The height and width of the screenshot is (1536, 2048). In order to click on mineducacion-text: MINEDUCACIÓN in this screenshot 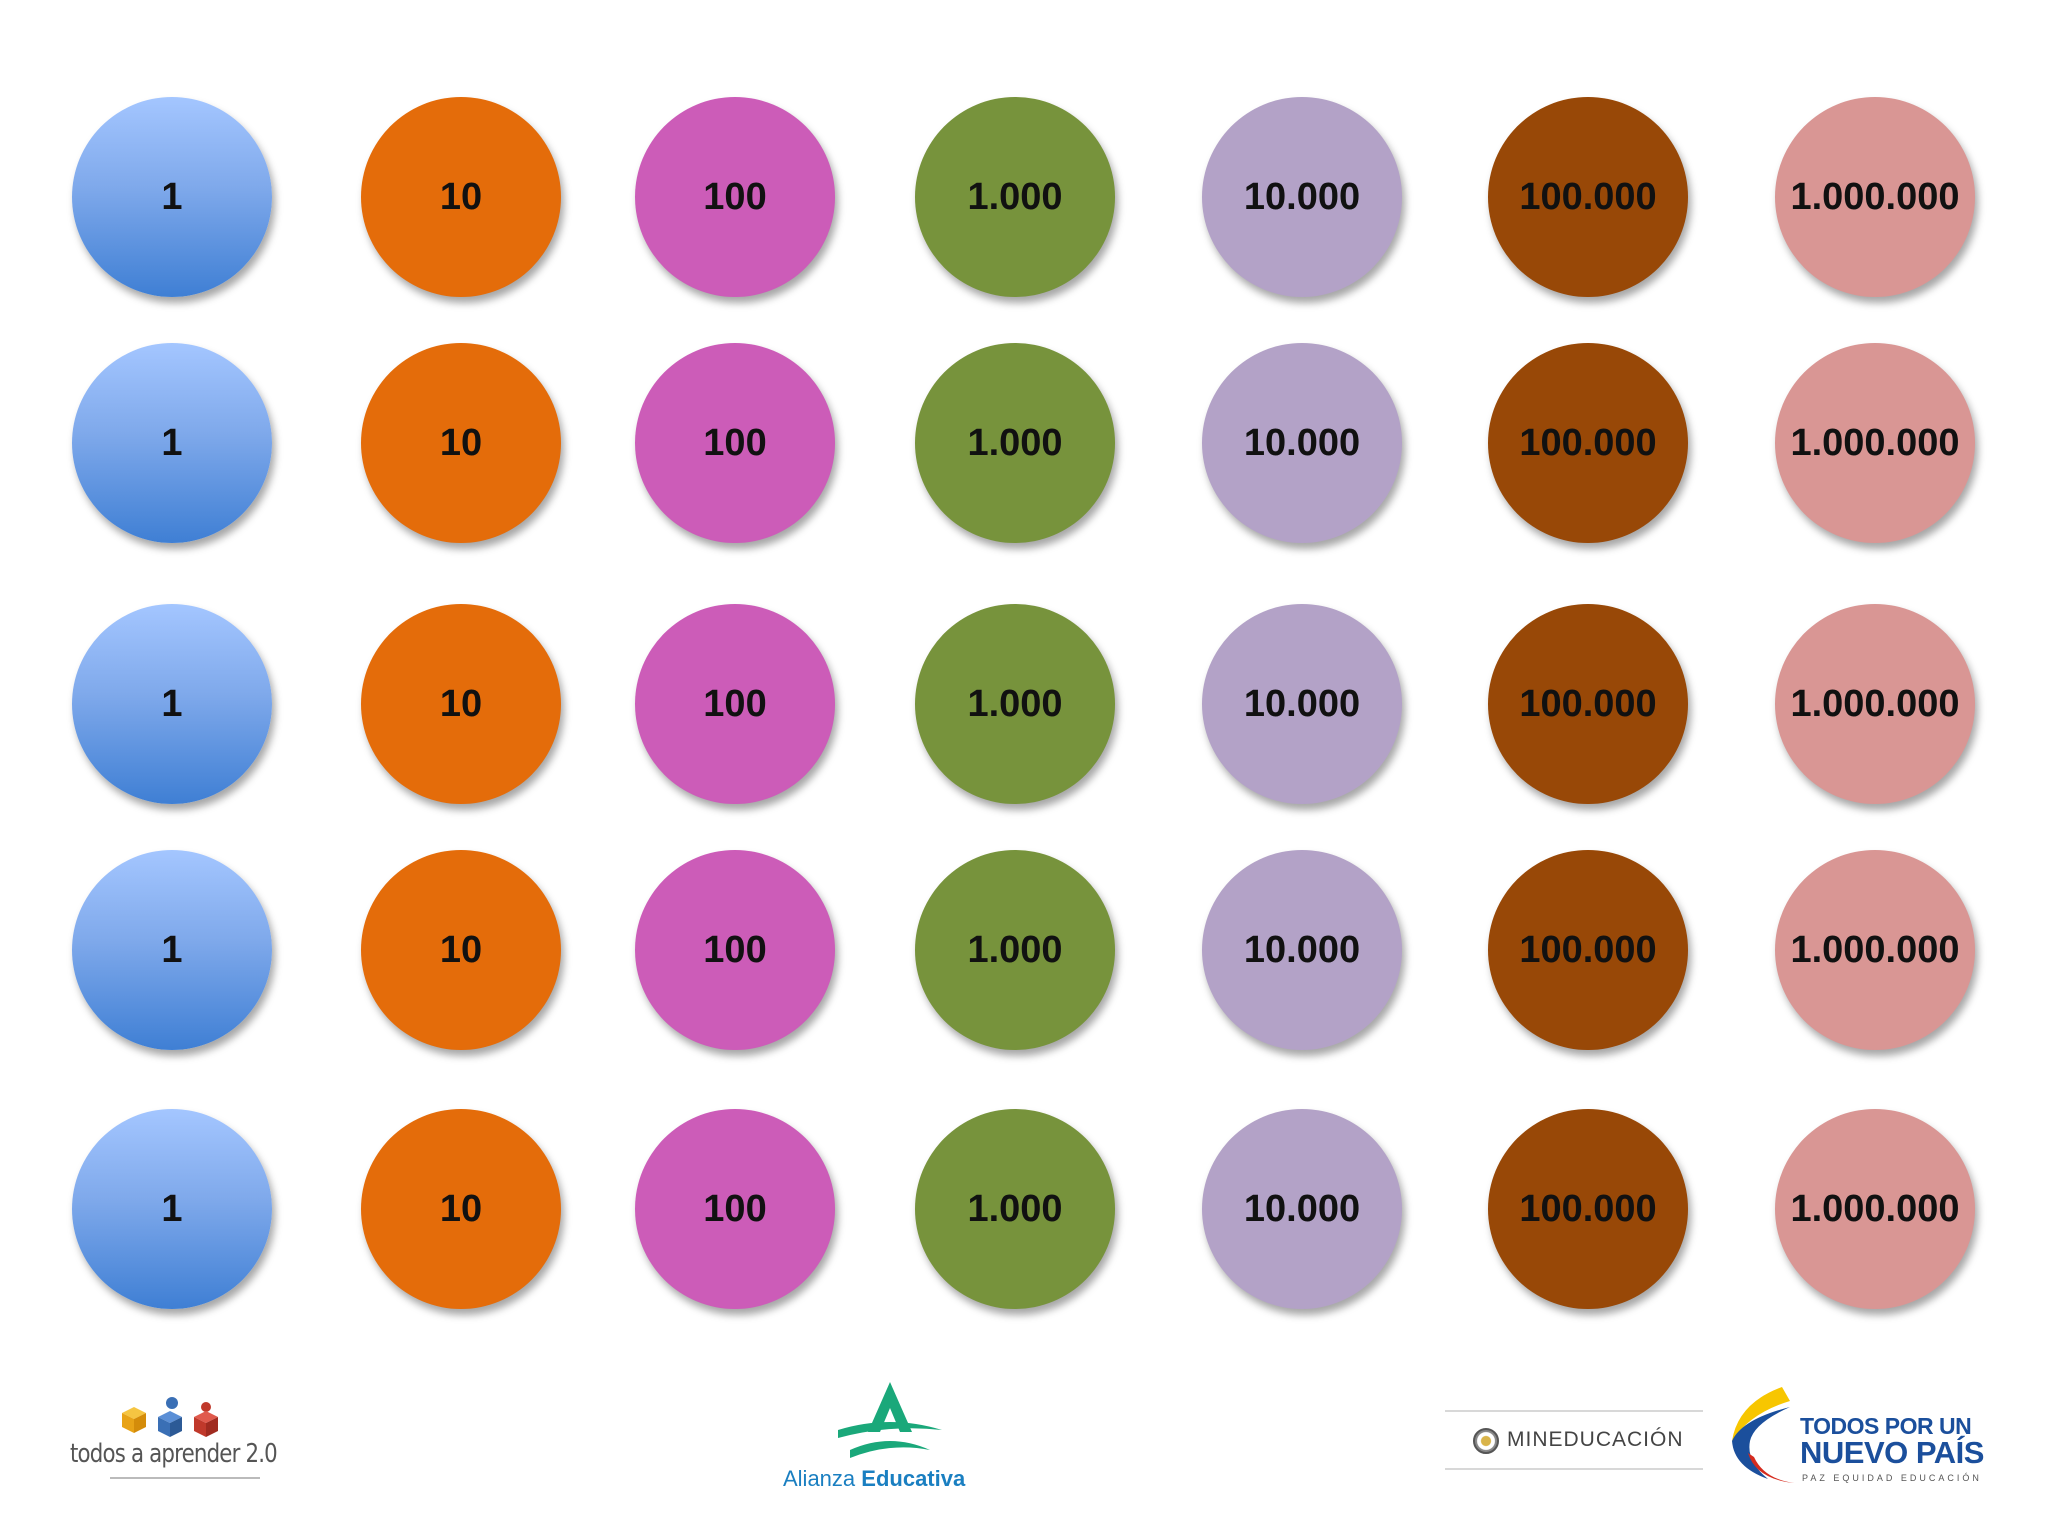, I will do `click(1595, 1439)`.